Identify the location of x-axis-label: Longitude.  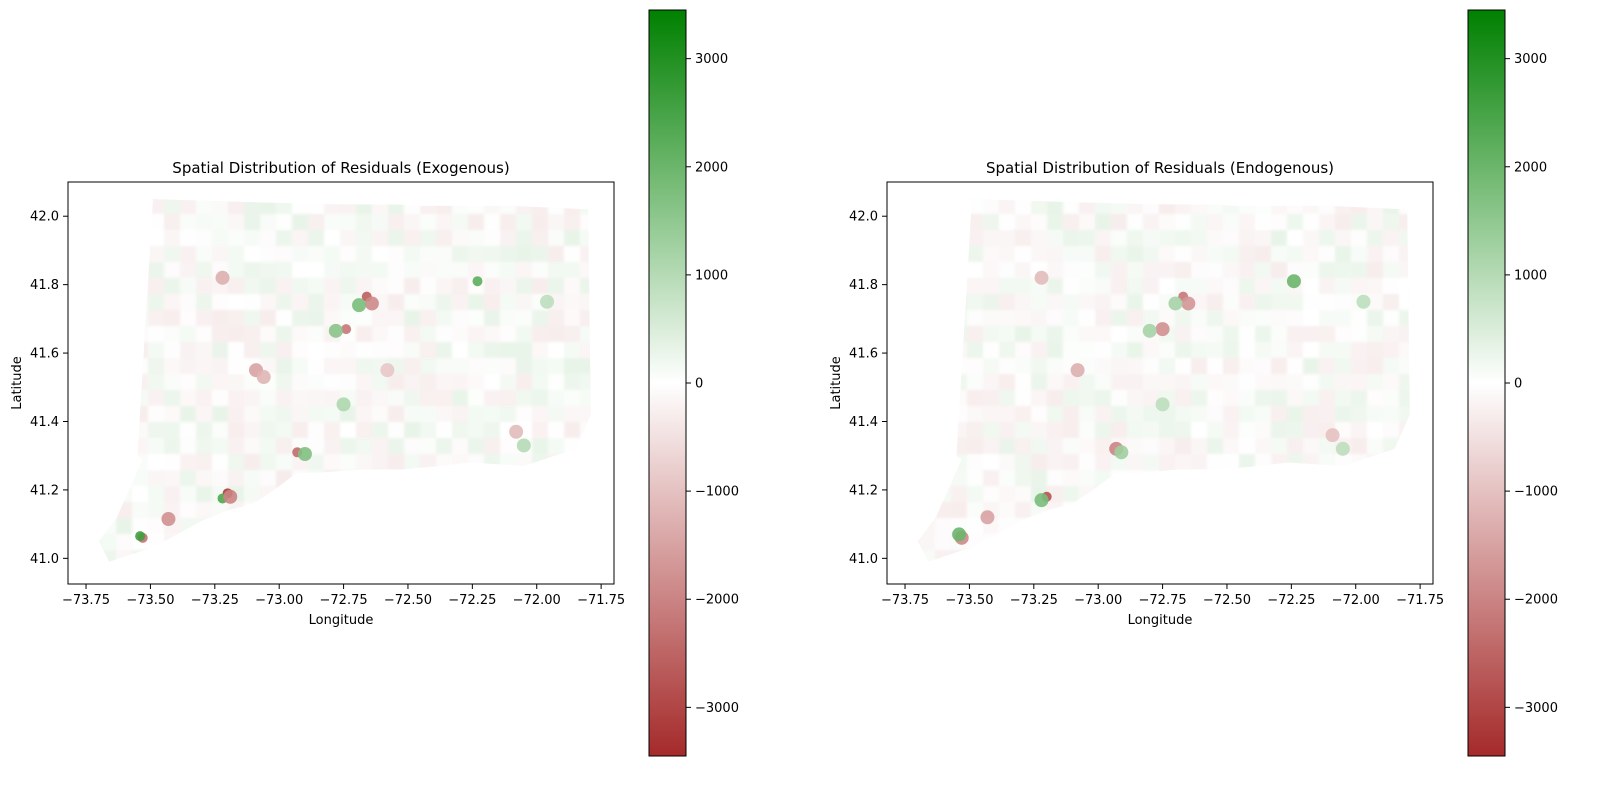
(1160, 620).